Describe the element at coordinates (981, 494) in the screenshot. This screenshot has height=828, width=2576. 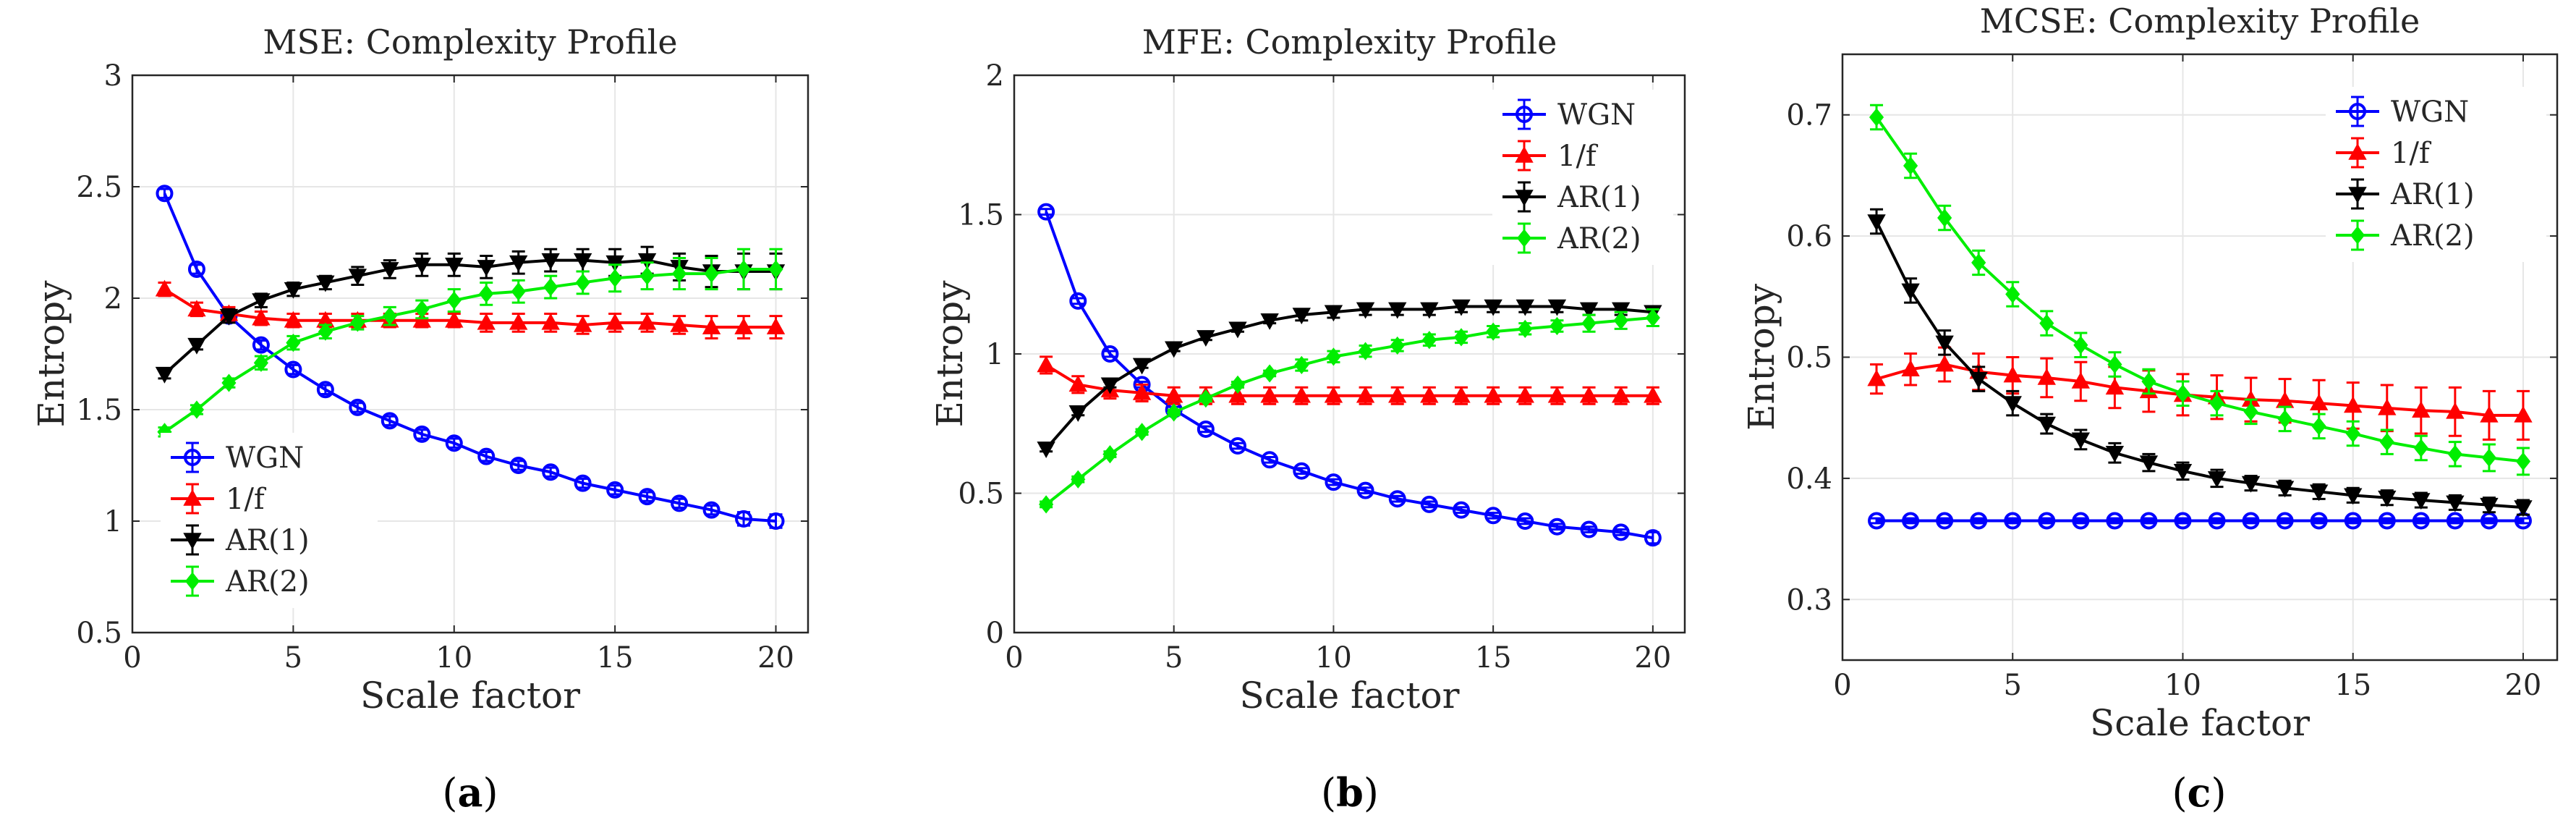
I see `y-tick-label: 0.5` at that location.